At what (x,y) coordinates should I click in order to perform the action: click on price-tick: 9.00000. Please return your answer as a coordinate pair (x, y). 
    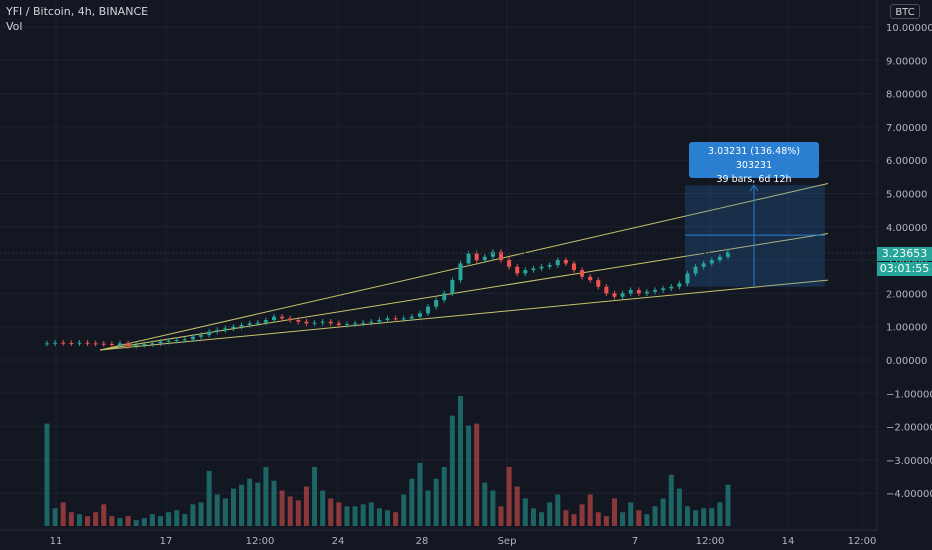
    Looking at the image, I should click on (906, 61).